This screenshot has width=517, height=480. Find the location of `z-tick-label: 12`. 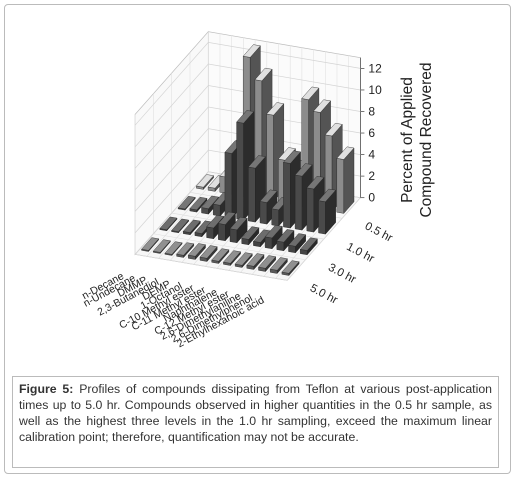

z-tick-label: 12 is located at coordinates (375, 68).